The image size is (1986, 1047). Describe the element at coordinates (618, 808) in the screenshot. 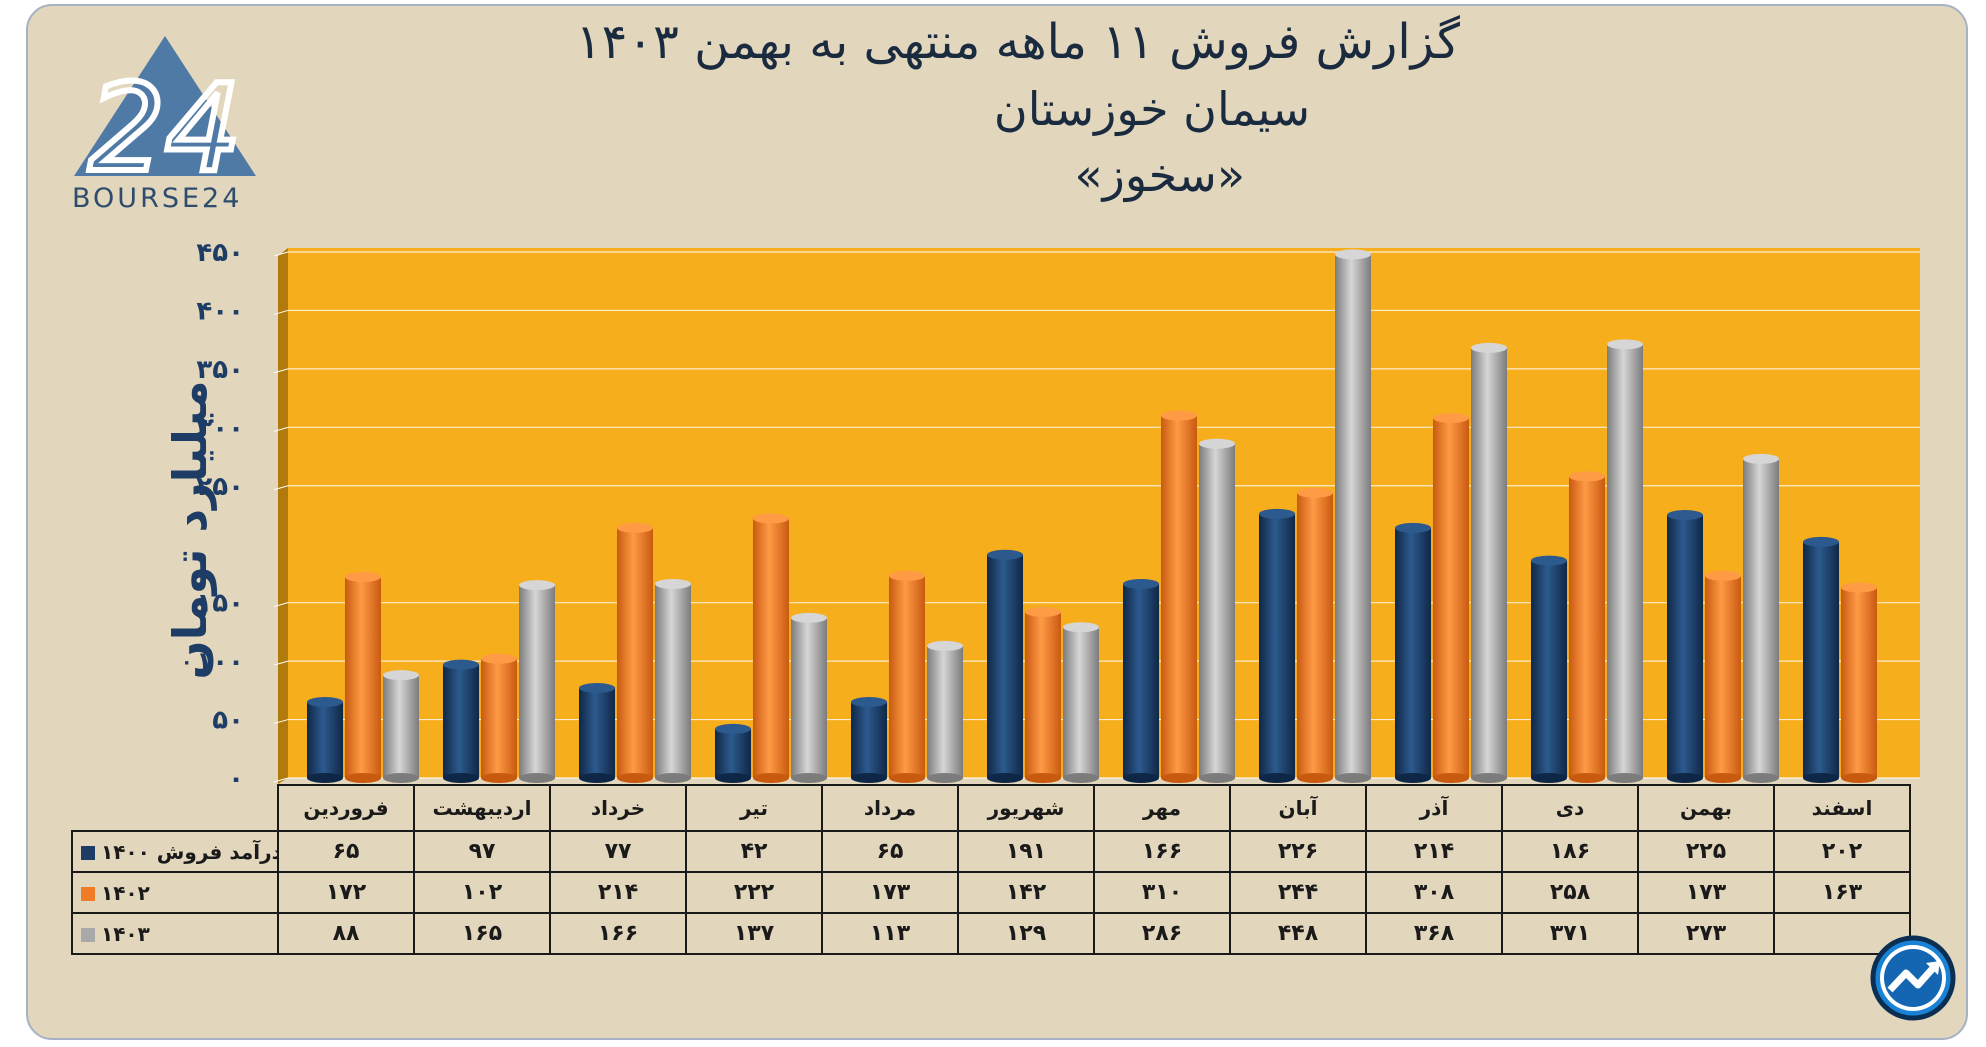

I see `category-label: خرداد` at that location.